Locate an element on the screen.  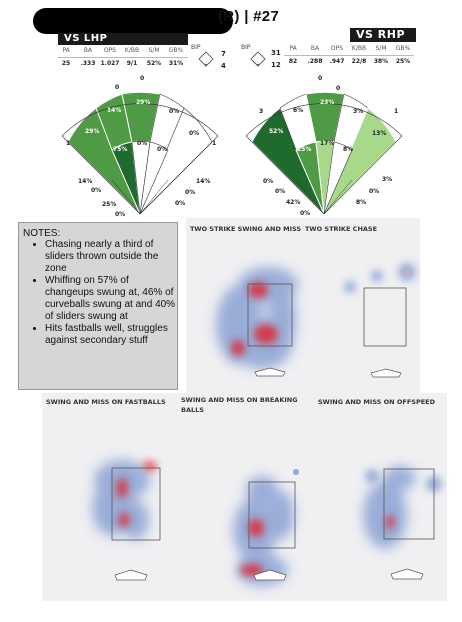
rhp-arc-label-3: 1 is located at coordinates (396, 111).